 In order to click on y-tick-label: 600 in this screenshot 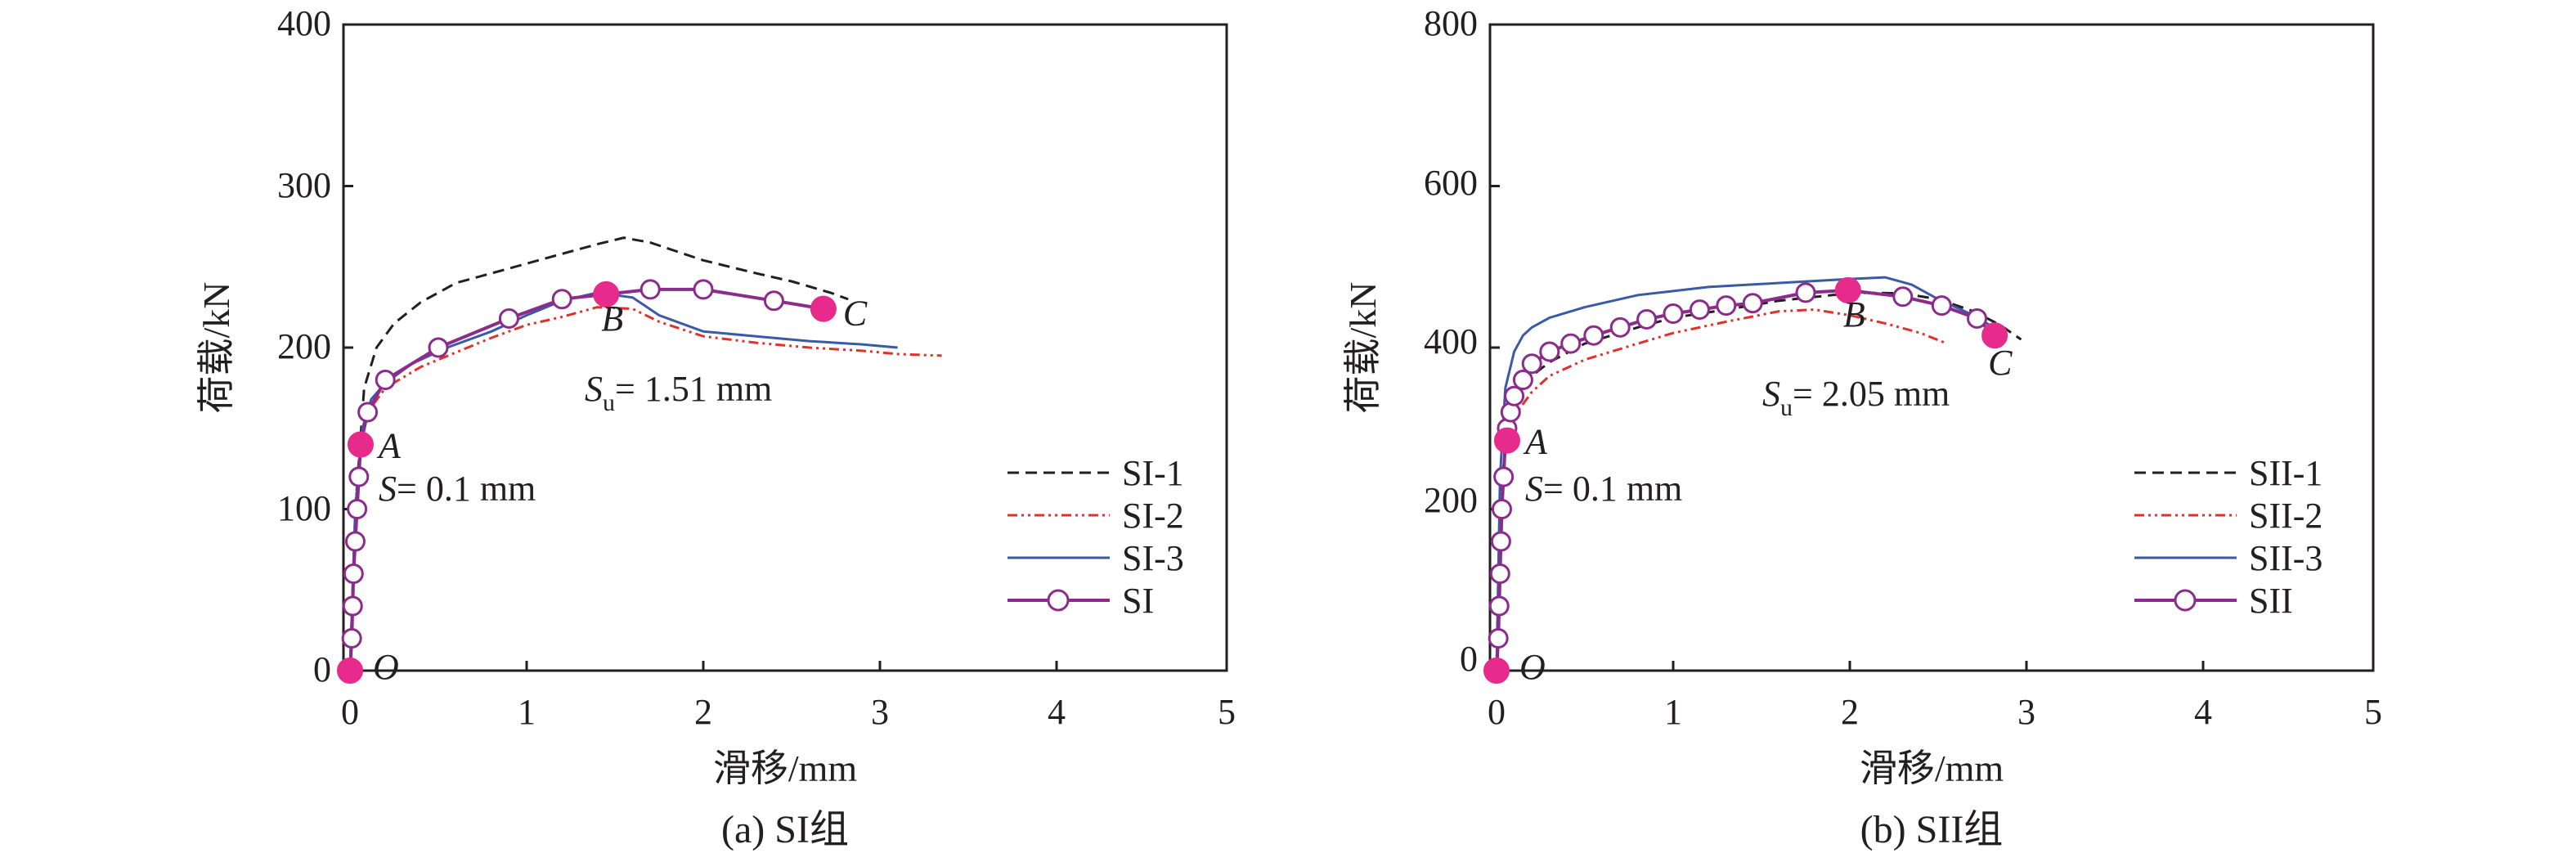, I will do `click(1451, 183)`.